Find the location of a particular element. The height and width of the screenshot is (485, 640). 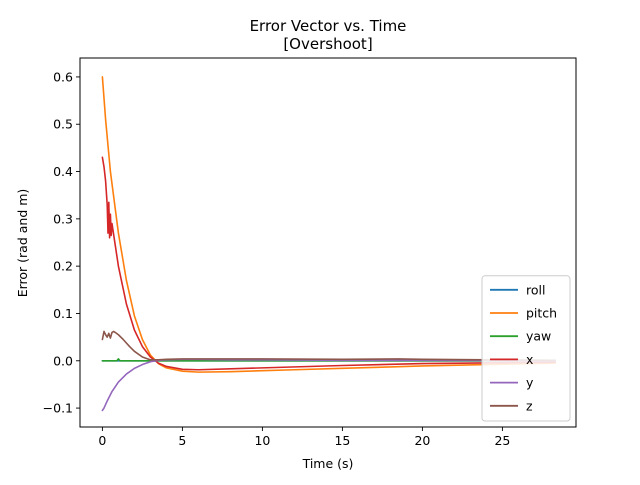

legend-label-x: x is located at coordinates (529, 359).